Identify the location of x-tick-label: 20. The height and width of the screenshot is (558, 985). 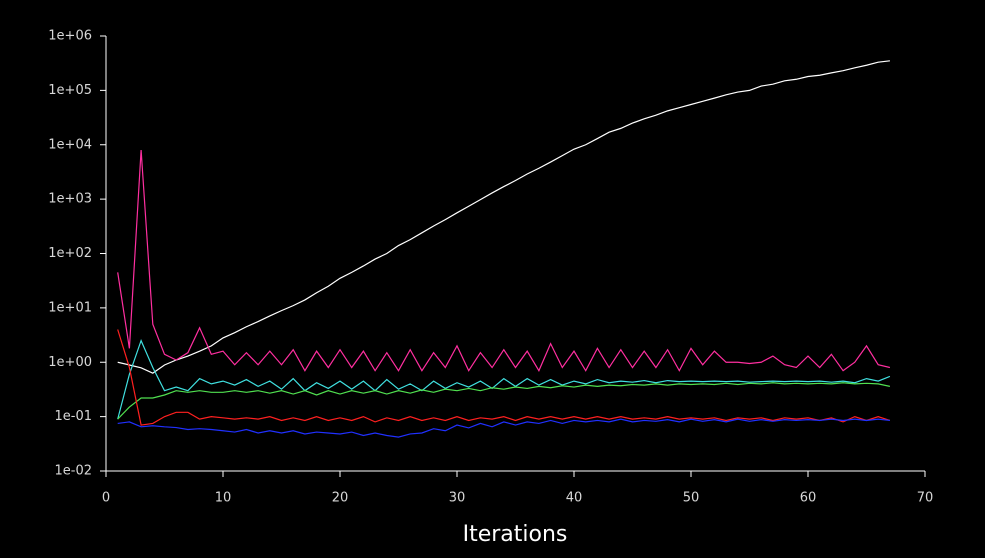
(340, 498).